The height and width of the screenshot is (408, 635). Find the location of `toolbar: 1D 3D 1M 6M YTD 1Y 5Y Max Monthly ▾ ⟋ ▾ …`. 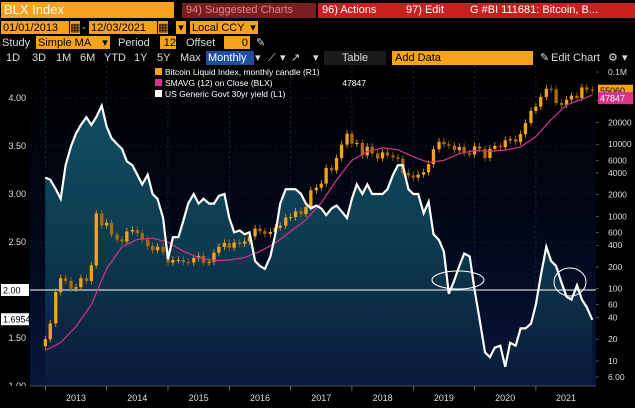

toolbar: 1D 3D 1M 6M YTD 1Y 5Y Max Monthly ▾ ⟋ ▾ … is located at coordinates (317, 58).